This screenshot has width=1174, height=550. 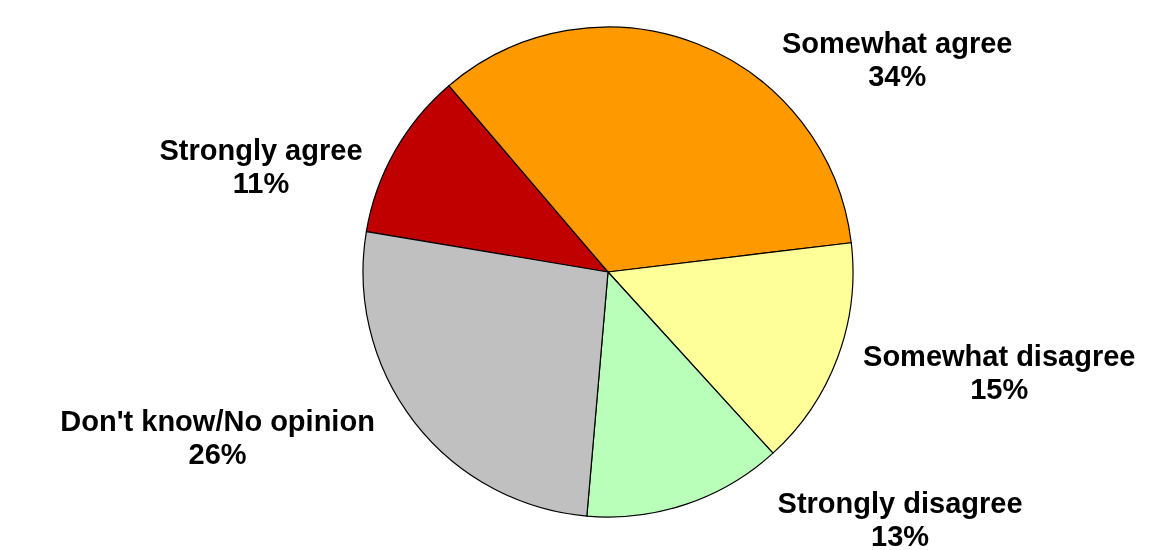 I want to click on slice-label: Somewhat disagree, so click(x=999, y=356).